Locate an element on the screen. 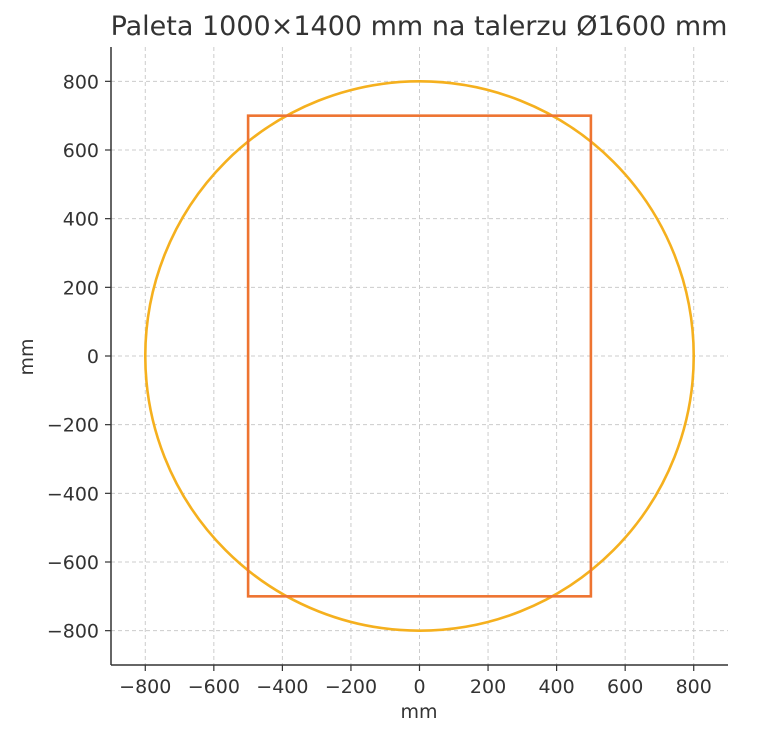 This screenshot has width=768, height=736. x-tick-label: −800 is located at coordinates (145, 687).